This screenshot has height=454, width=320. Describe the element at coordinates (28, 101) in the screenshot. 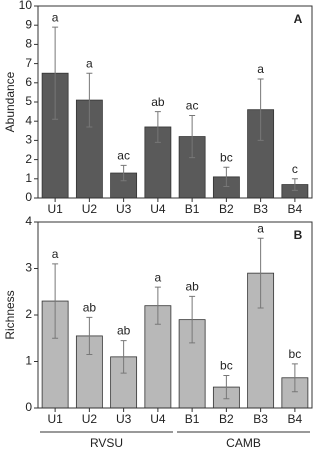

I see `y-tick-label: 5` at that location.